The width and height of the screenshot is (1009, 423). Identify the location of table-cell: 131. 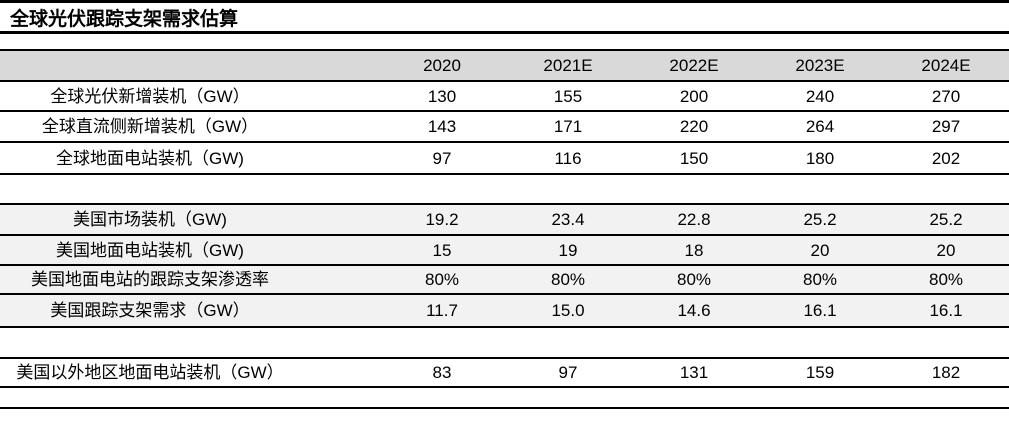
(694, 372).